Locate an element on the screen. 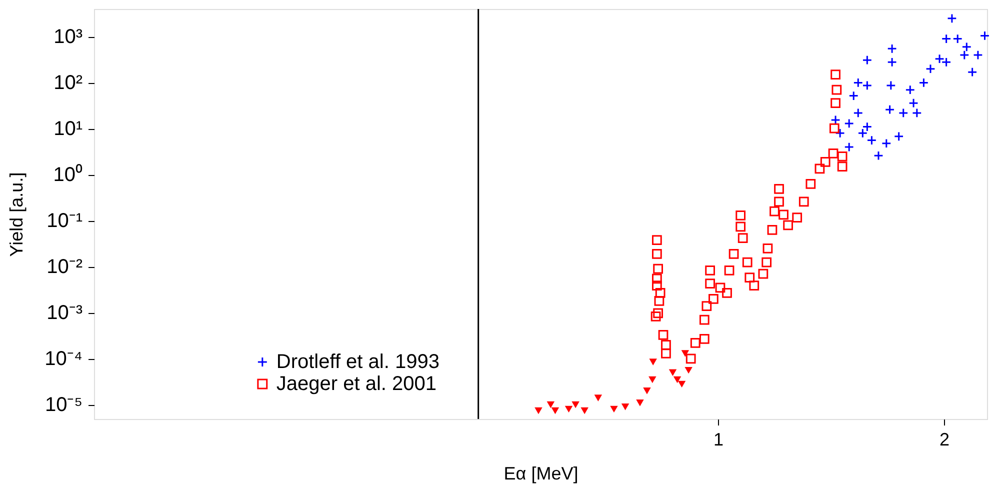 This screenshot has width=992, height=487. x-axis-title: Eα [MeV] is located at coordinates (541, 474).